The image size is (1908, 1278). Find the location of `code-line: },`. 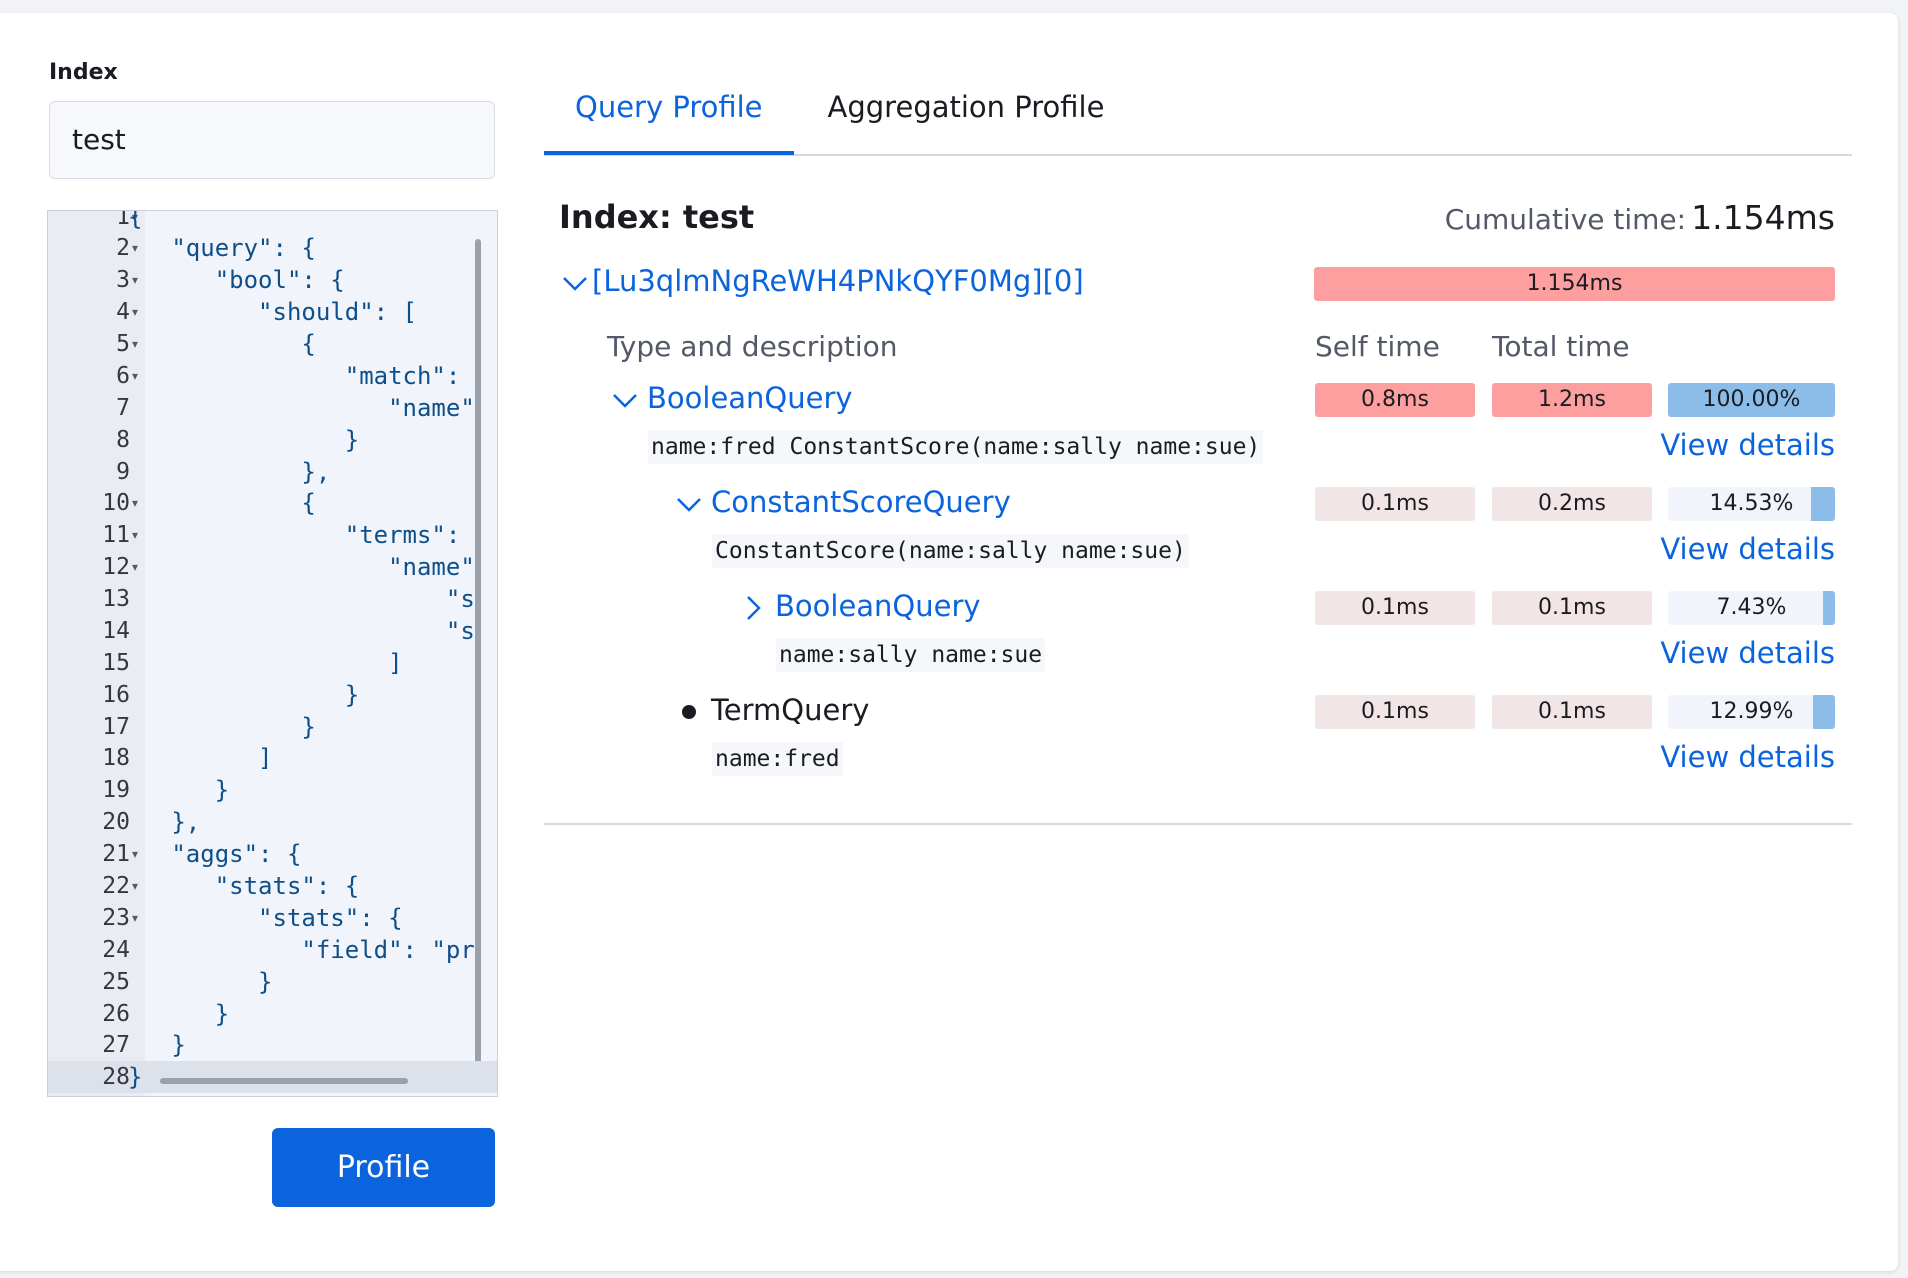

code-line: }, is located at coordinates (164, 822).